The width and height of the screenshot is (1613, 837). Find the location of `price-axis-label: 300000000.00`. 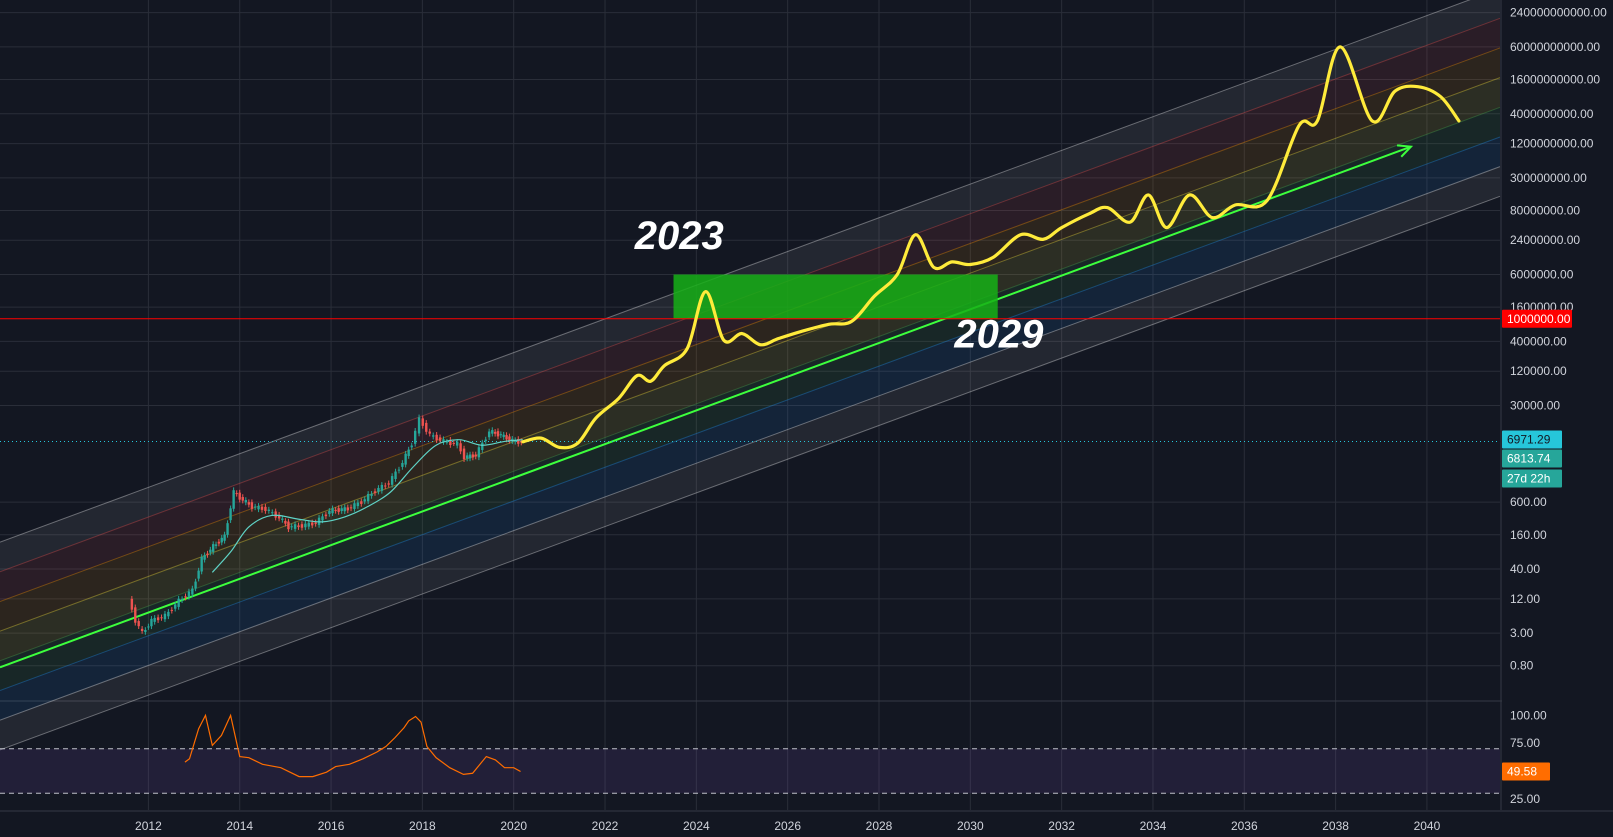

price-axis-label: 300000000.00 is located at coordinates (1548, 178).